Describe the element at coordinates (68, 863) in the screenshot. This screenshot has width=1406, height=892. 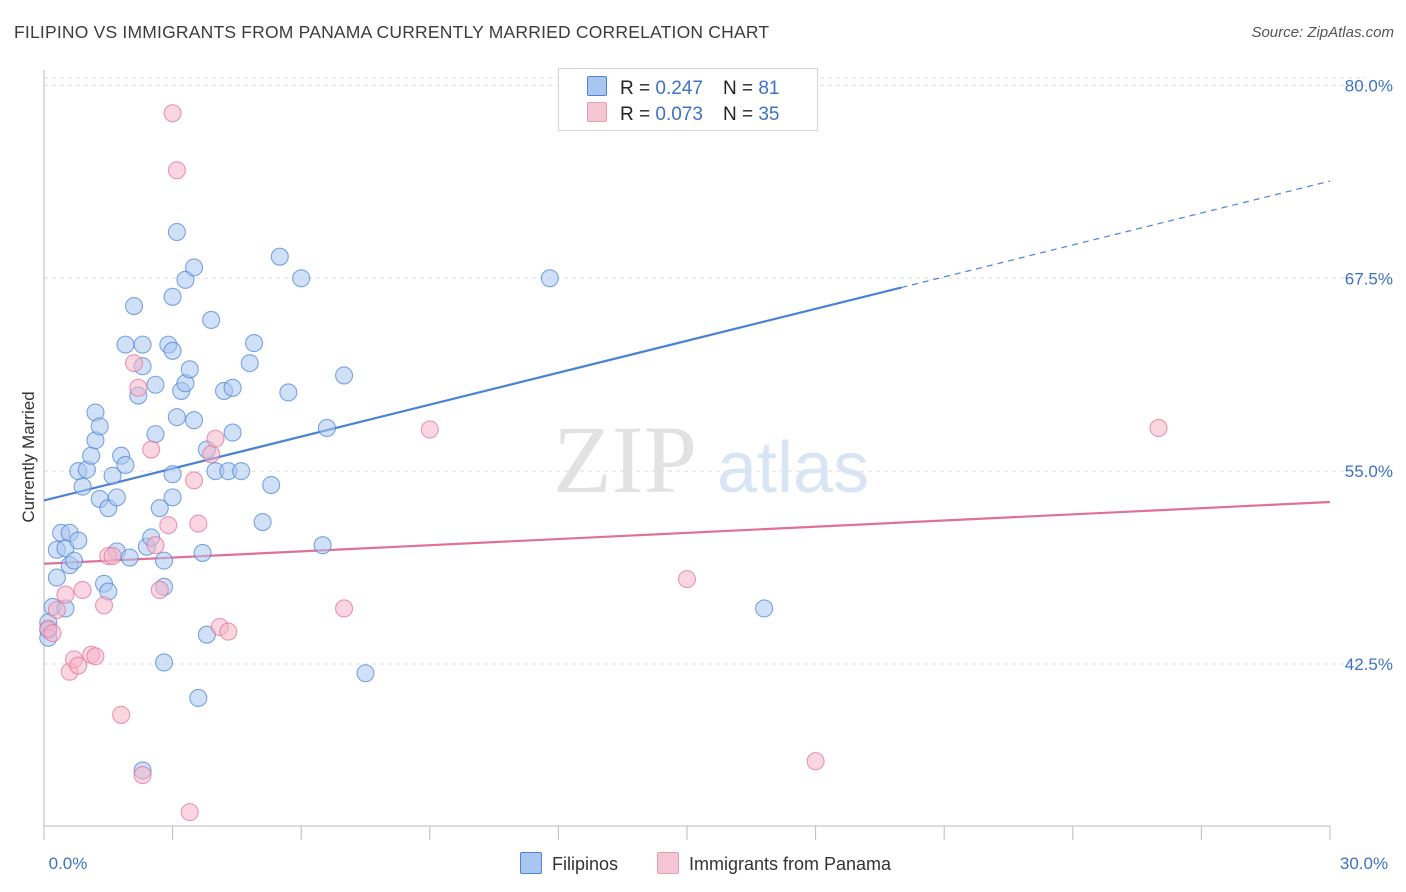
I see `x-tick-label: 0.0%` at that location.